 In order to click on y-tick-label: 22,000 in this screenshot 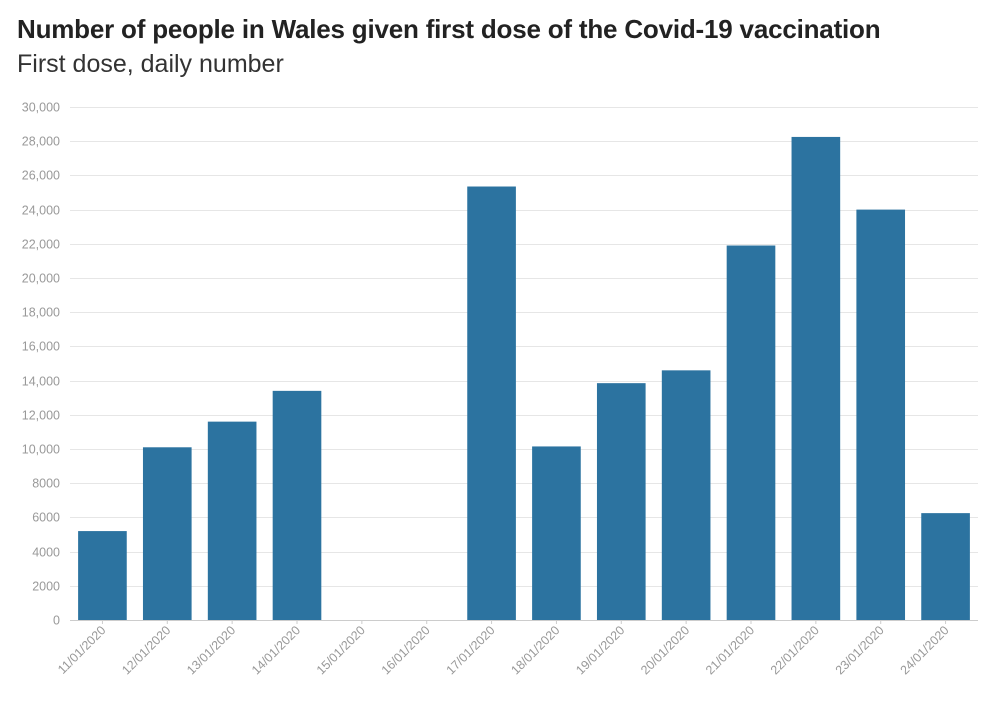, I will do `click(41, 245)`.